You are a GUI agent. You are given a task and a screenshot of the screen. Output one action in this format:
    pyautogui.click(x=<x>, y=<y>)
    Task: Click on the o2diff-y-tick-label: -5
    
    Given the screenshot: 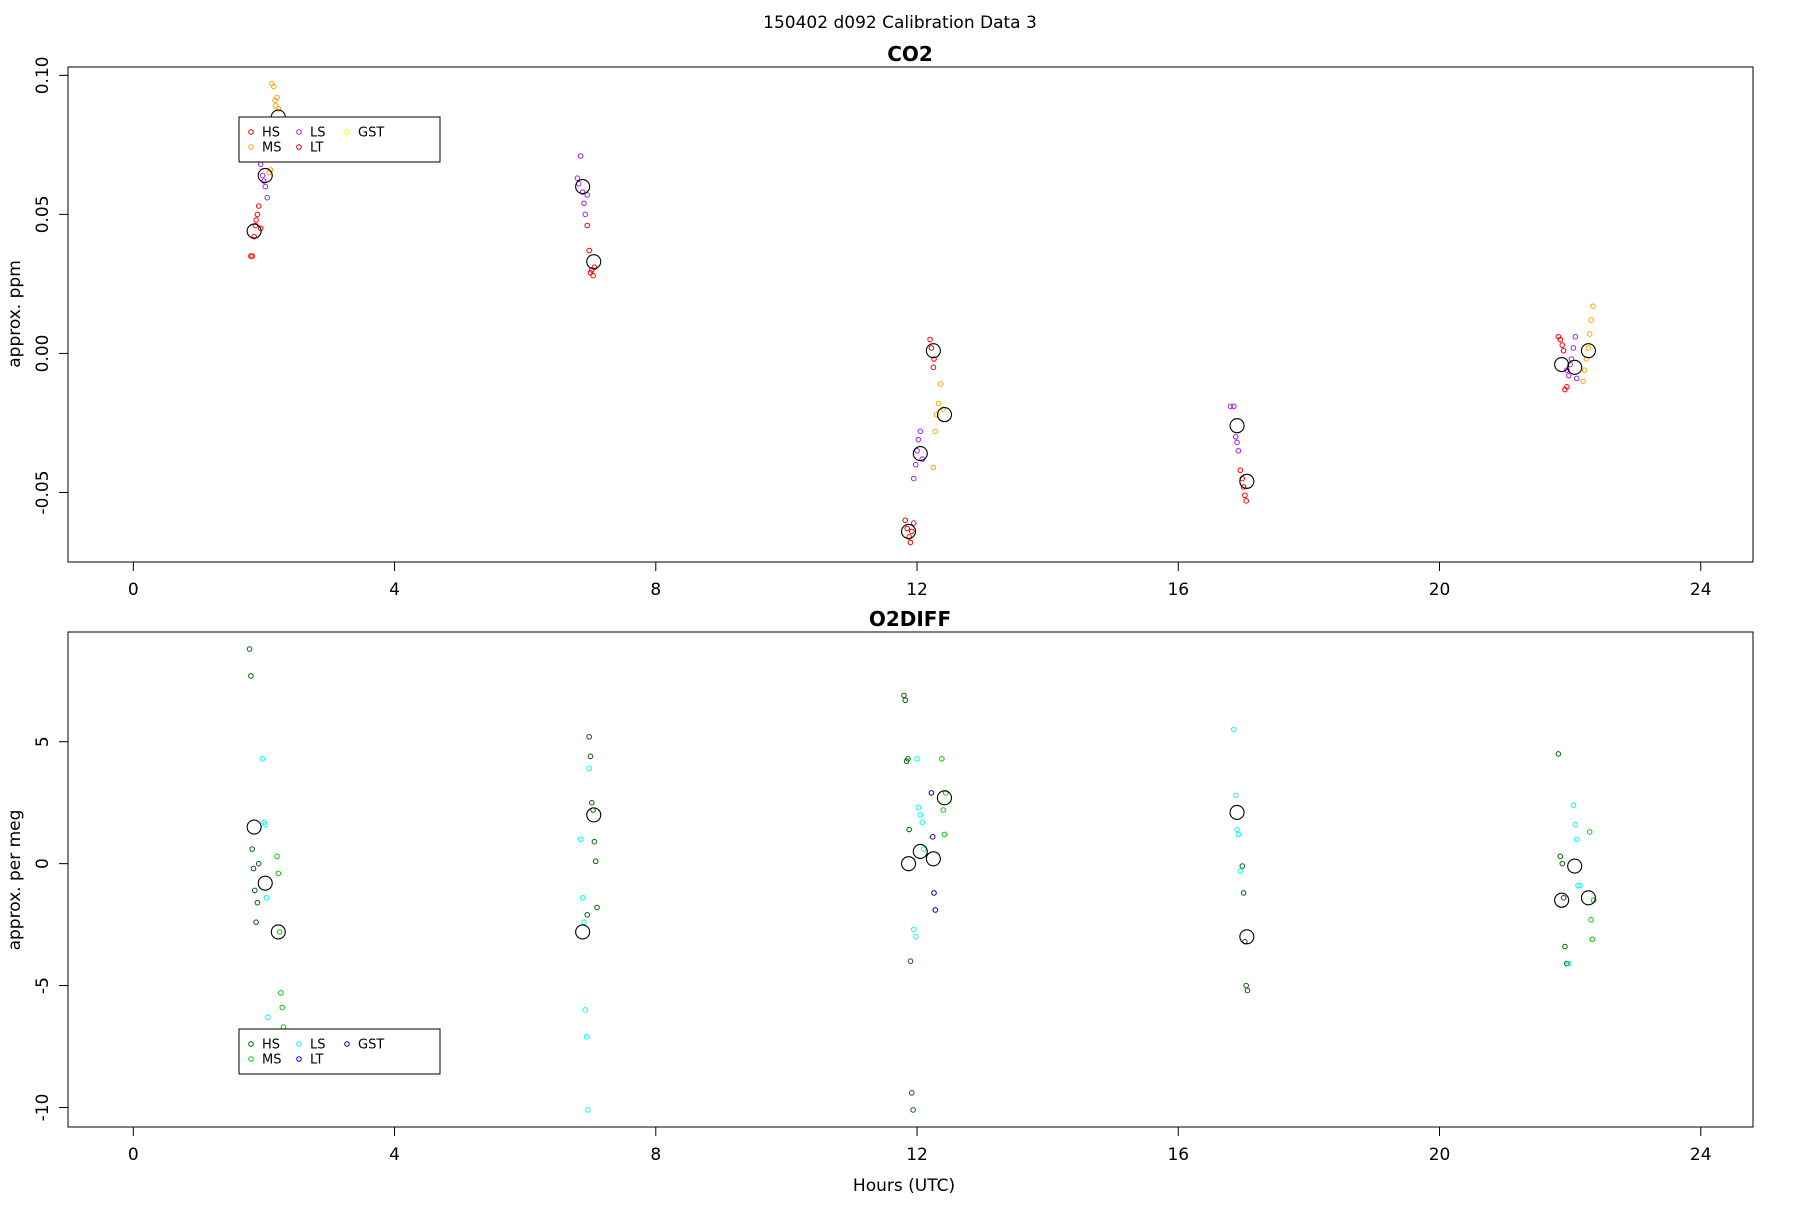 What is the action you would take?
    pyautogui.click(x=43, y=985)
    